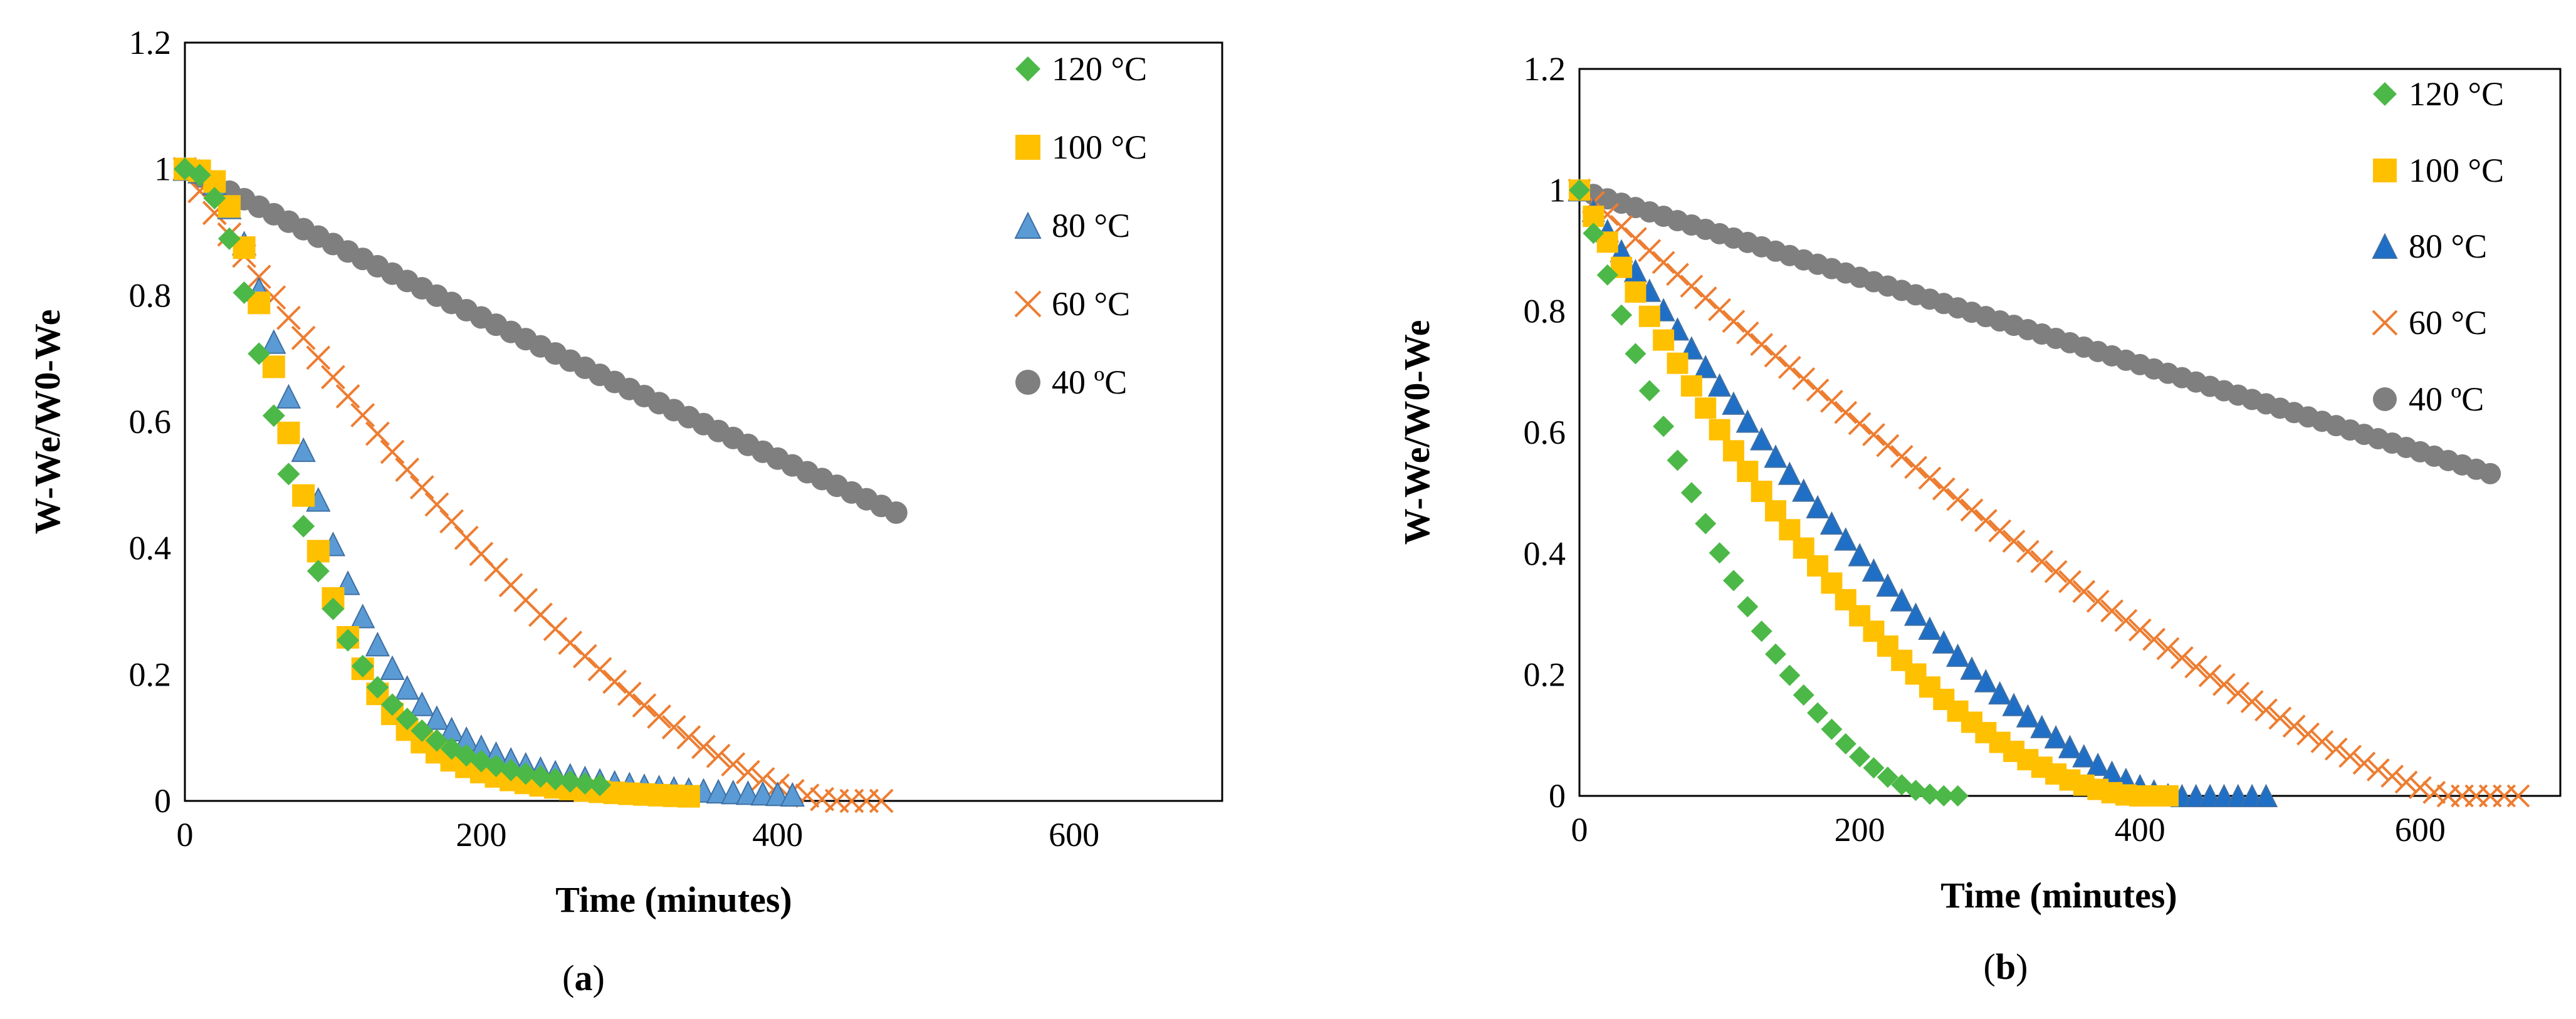 The image size is (2576, 1019). What do you see at coordinates (481, 835) in the screenshot?
I see `x-tick-label: 200` at bounding box center [481, 835].